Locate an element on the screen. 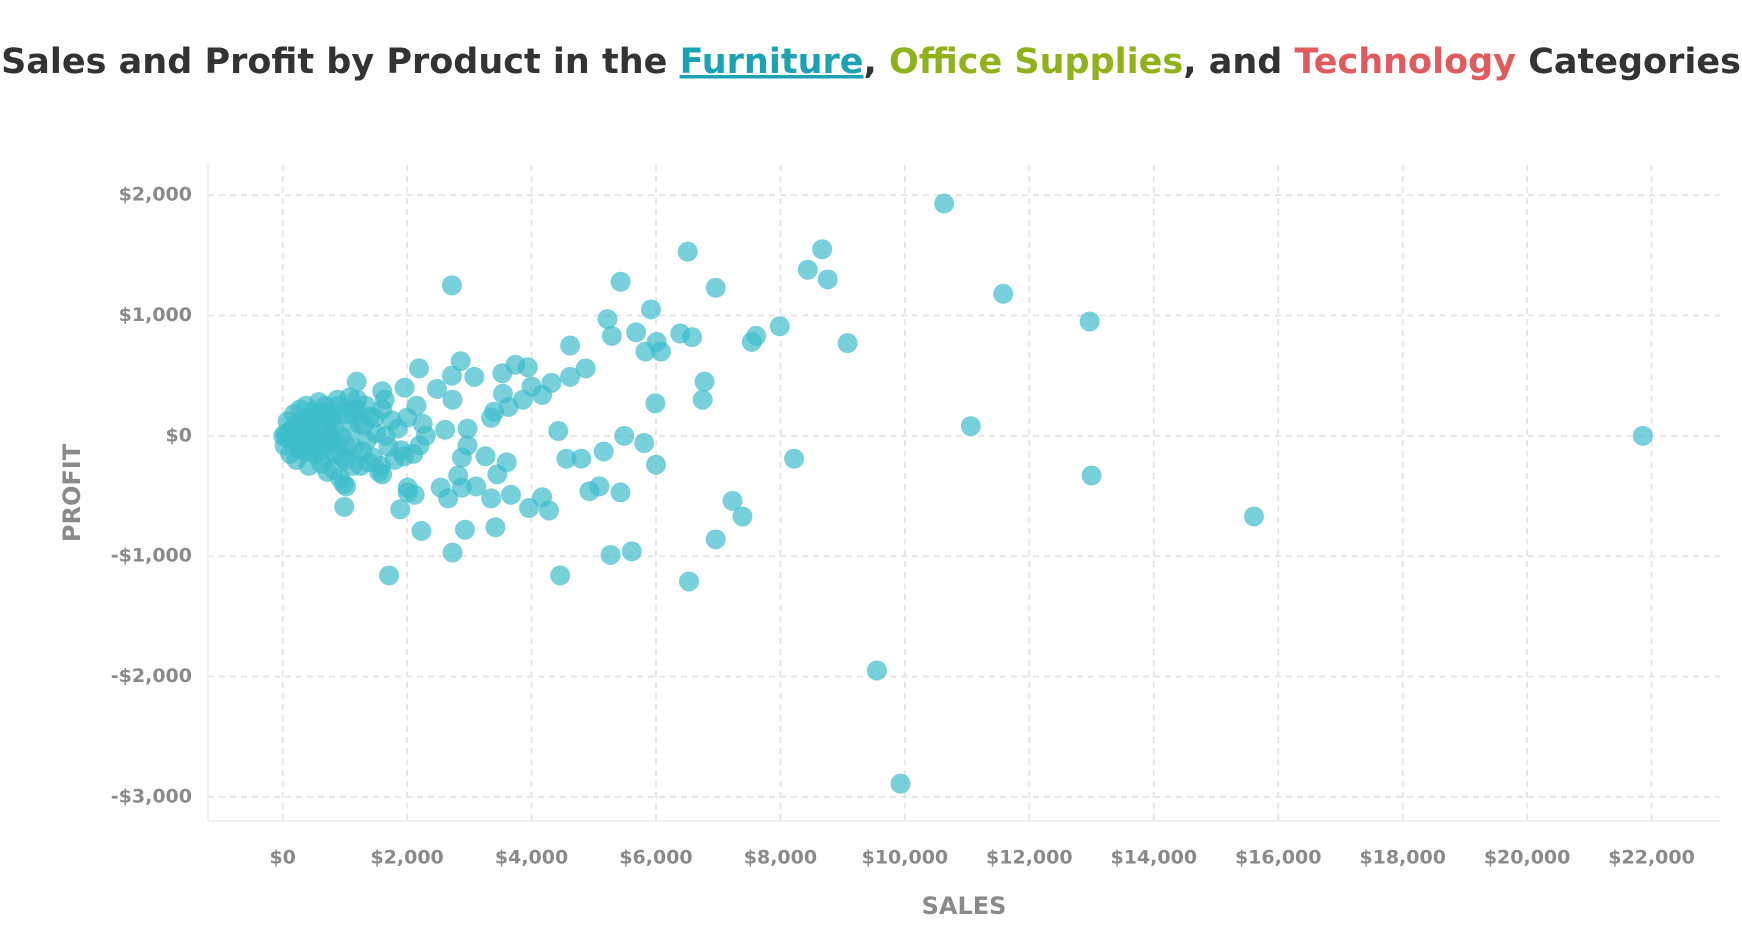  title-segment: Sales and Profit by Product in the is located at coordinates (340, 62).